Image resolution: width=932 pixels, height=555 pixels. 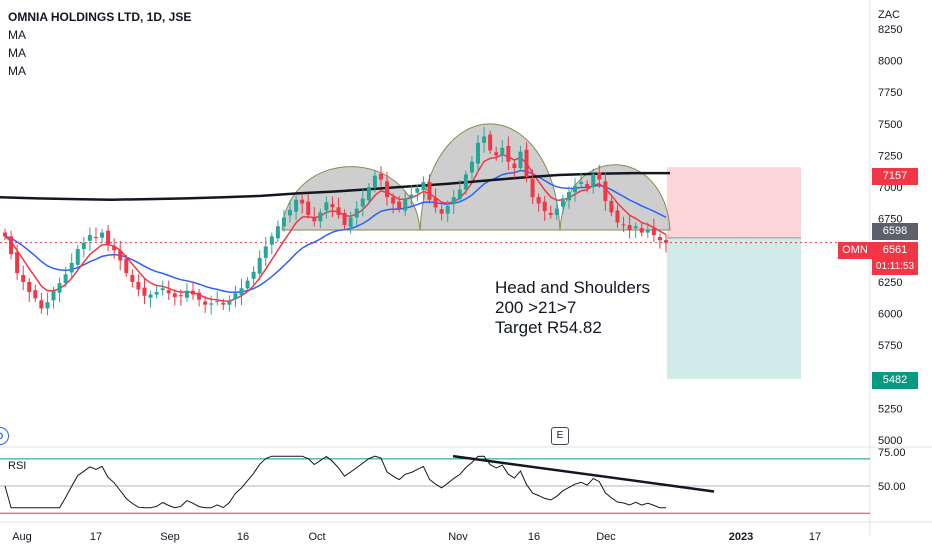 I want to click on indicator-ma-3: MA, so click(x=17, y=71).